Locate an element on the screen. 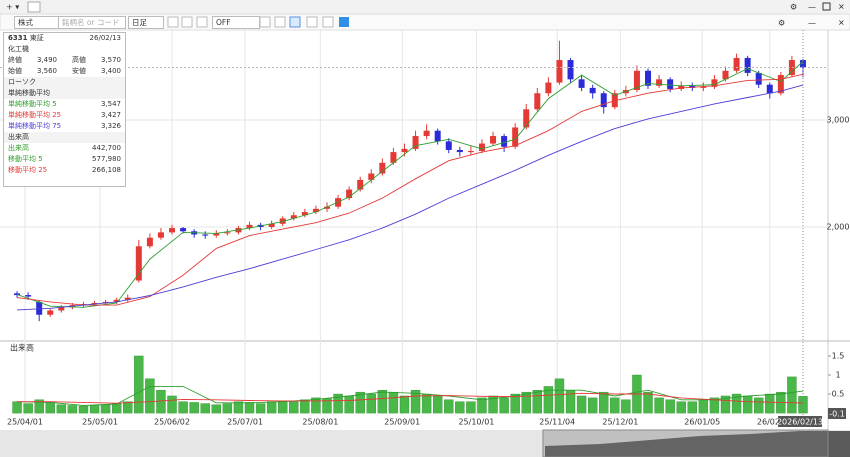  settings-icon: ⚙ is located at coordinates (793, 7).